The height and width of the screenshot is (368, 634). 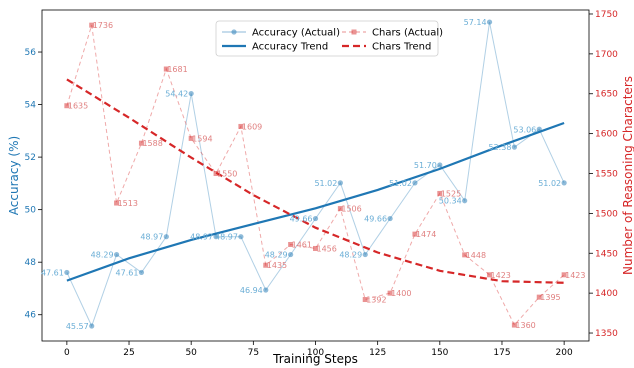 I want to click on x-tick-label: 0, so click(x=67, y=353).